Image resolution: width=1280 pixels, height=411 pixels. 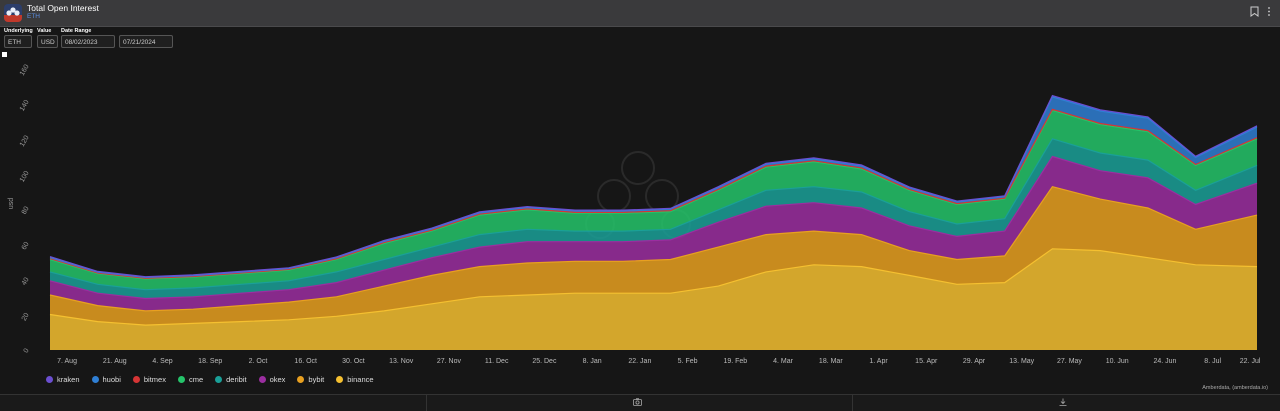 What do you see at coordinates (13, 13) in the screenshot?
I see `amberdata-logo` at bounding box center [13, 13].